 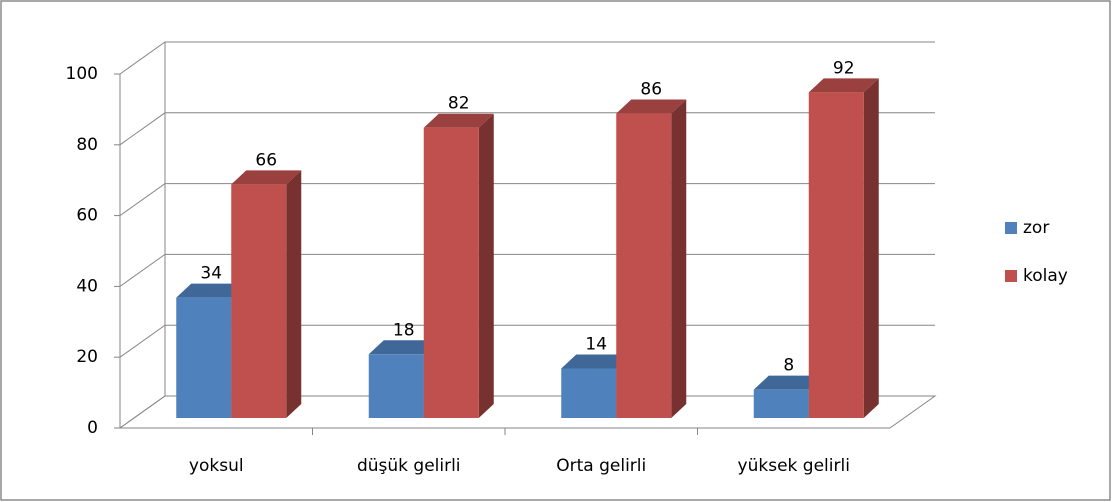 I want to click on data-label: 18, so click(x=404, y=330).